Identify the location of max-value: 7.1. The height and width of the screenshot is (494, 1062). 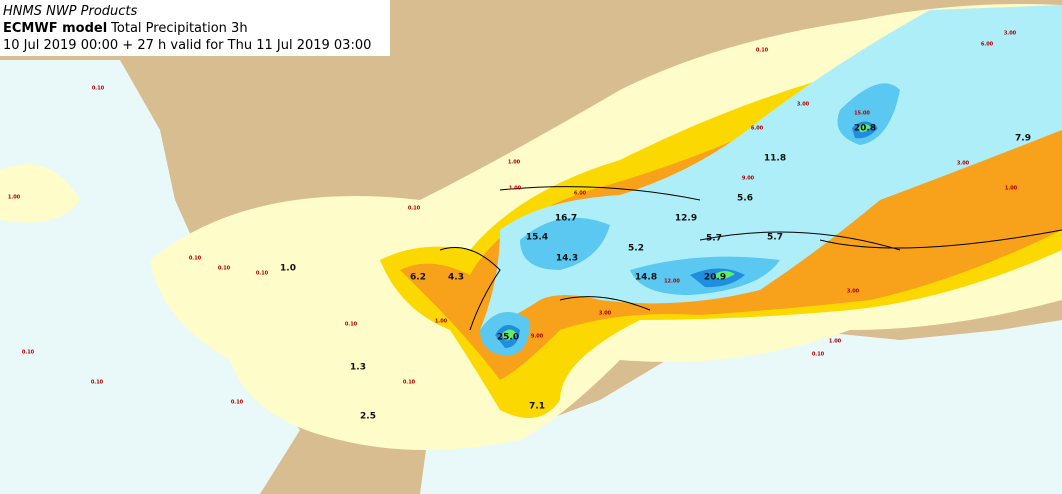
(537, 407).